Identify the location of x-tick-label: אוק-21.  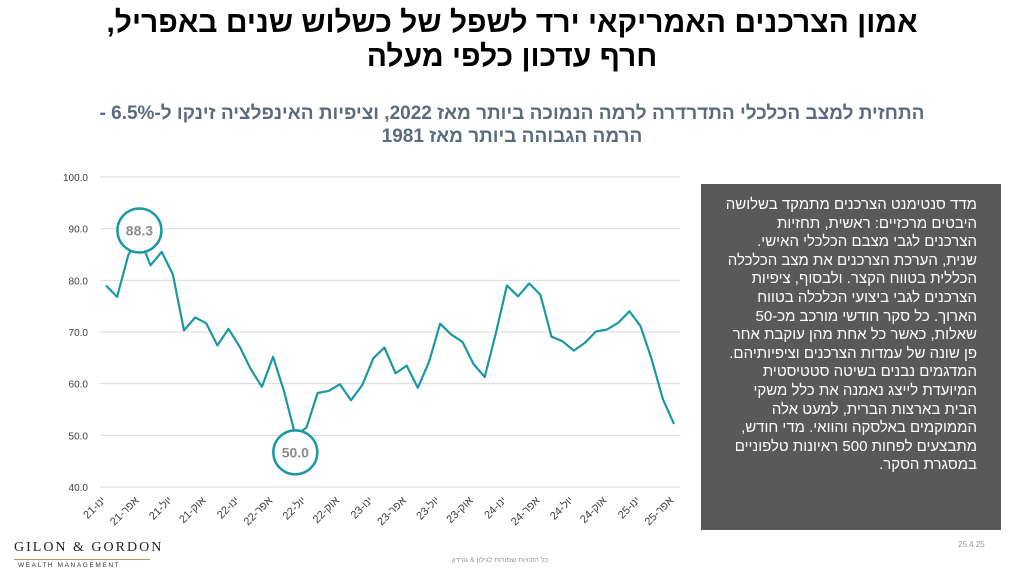
(192, 510).